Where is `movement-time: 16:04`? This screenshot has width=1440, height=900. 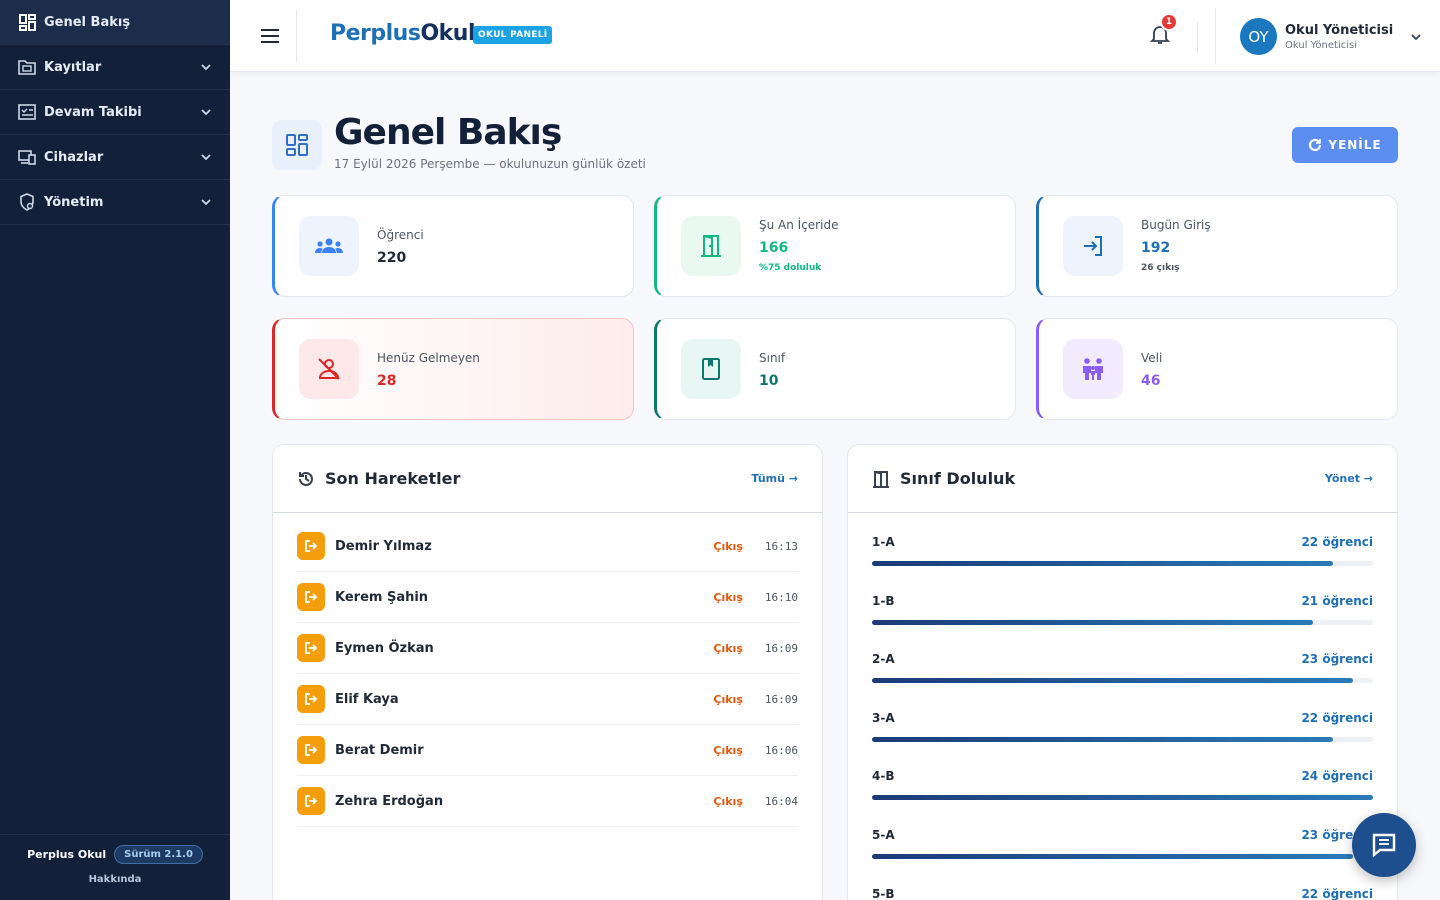
movement-time: 16:04 is located at coordinates (781, 801).